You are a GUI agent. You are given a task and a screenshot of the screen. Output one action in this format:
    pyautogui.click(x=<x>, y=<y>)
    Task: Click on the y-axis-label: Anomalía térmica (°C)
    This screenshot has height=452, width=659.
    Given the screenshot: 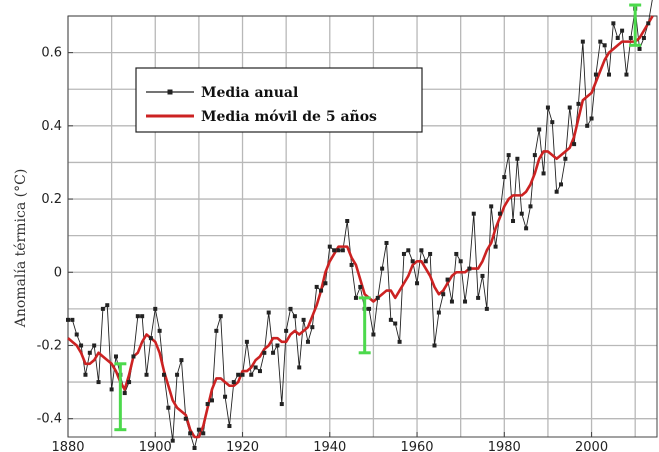 What is the action you would take?
    pyautogui.click(x=21, y=249)
    